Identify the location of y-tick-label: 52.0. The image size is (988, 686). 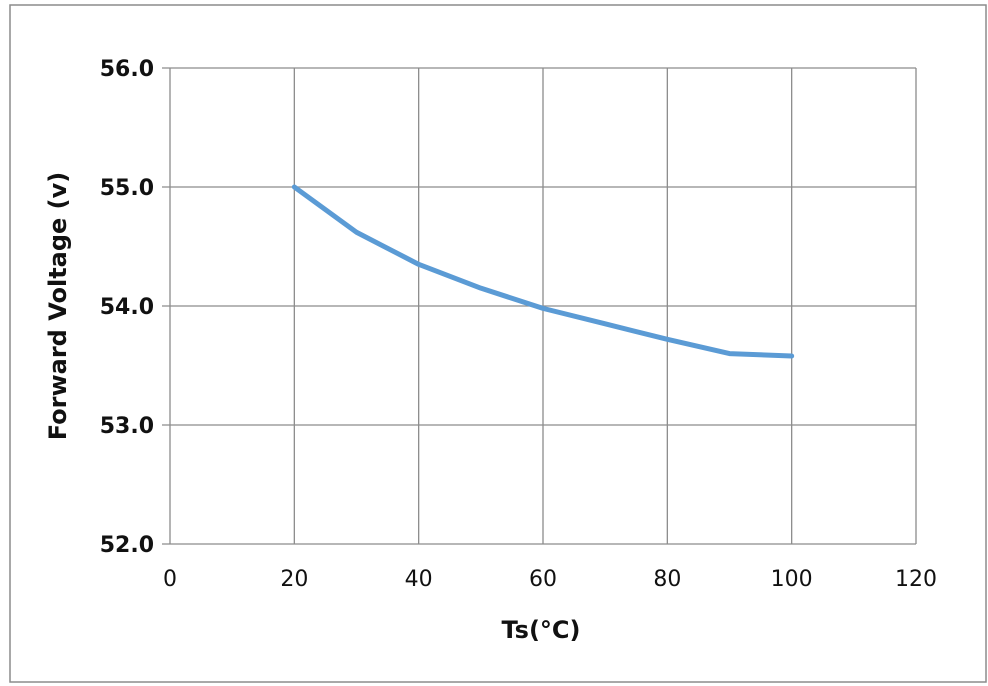
(127, 545).